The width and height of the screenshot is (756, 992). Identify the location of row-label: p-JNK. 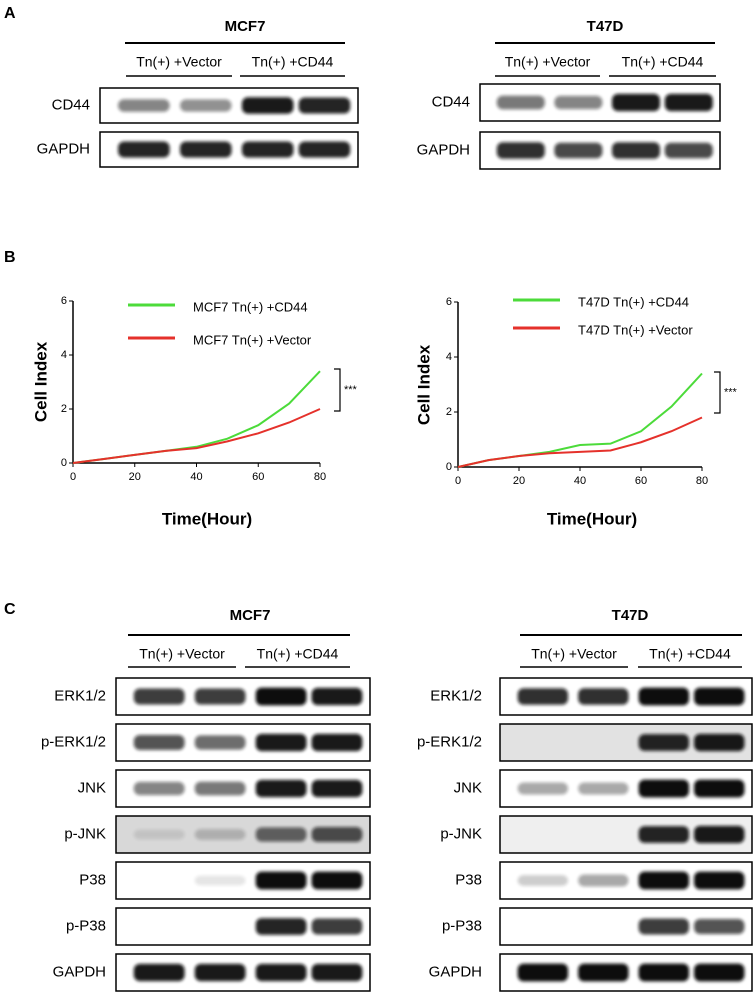
(85, 833).